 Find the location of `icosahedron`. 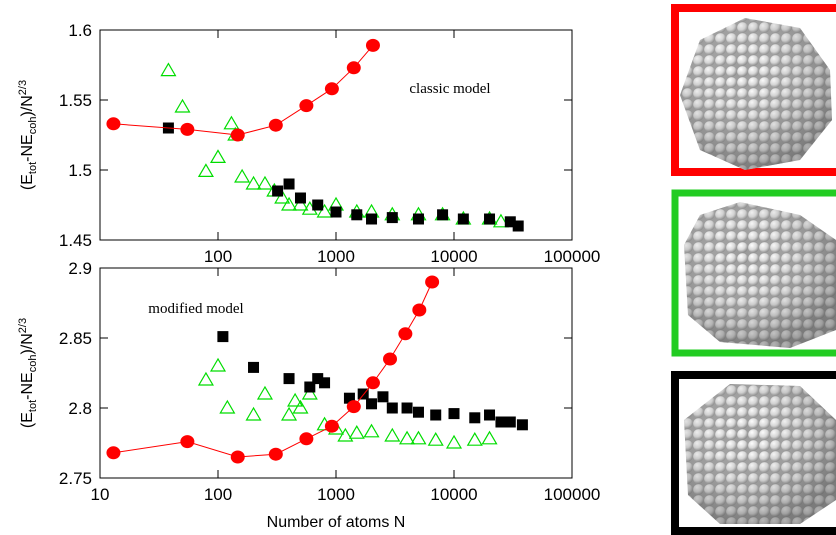

icosahedron is located at coordinates (756, 94).